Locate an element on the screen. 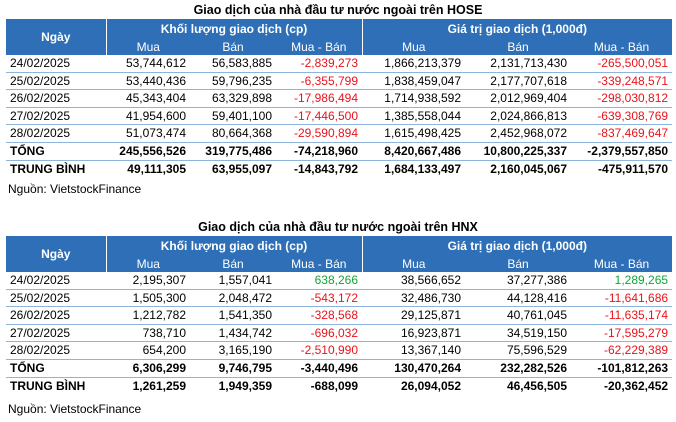 This screenshot has height=422, width=676. total-vol-net: -74,218,960 is located at coordinates (319, 151).